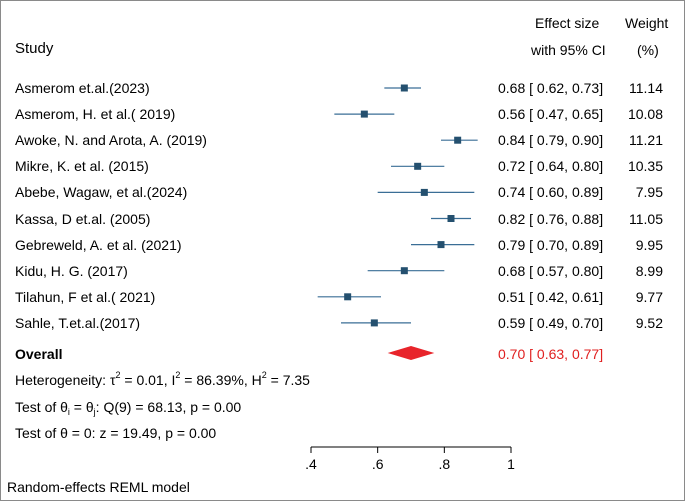 Image resolution: width=685 pixels, height=502 pixels. What do you see at coordinates (646, 88) in the screenshot?
I see `study-weight: 11.14` at bounding box center [646, 88].